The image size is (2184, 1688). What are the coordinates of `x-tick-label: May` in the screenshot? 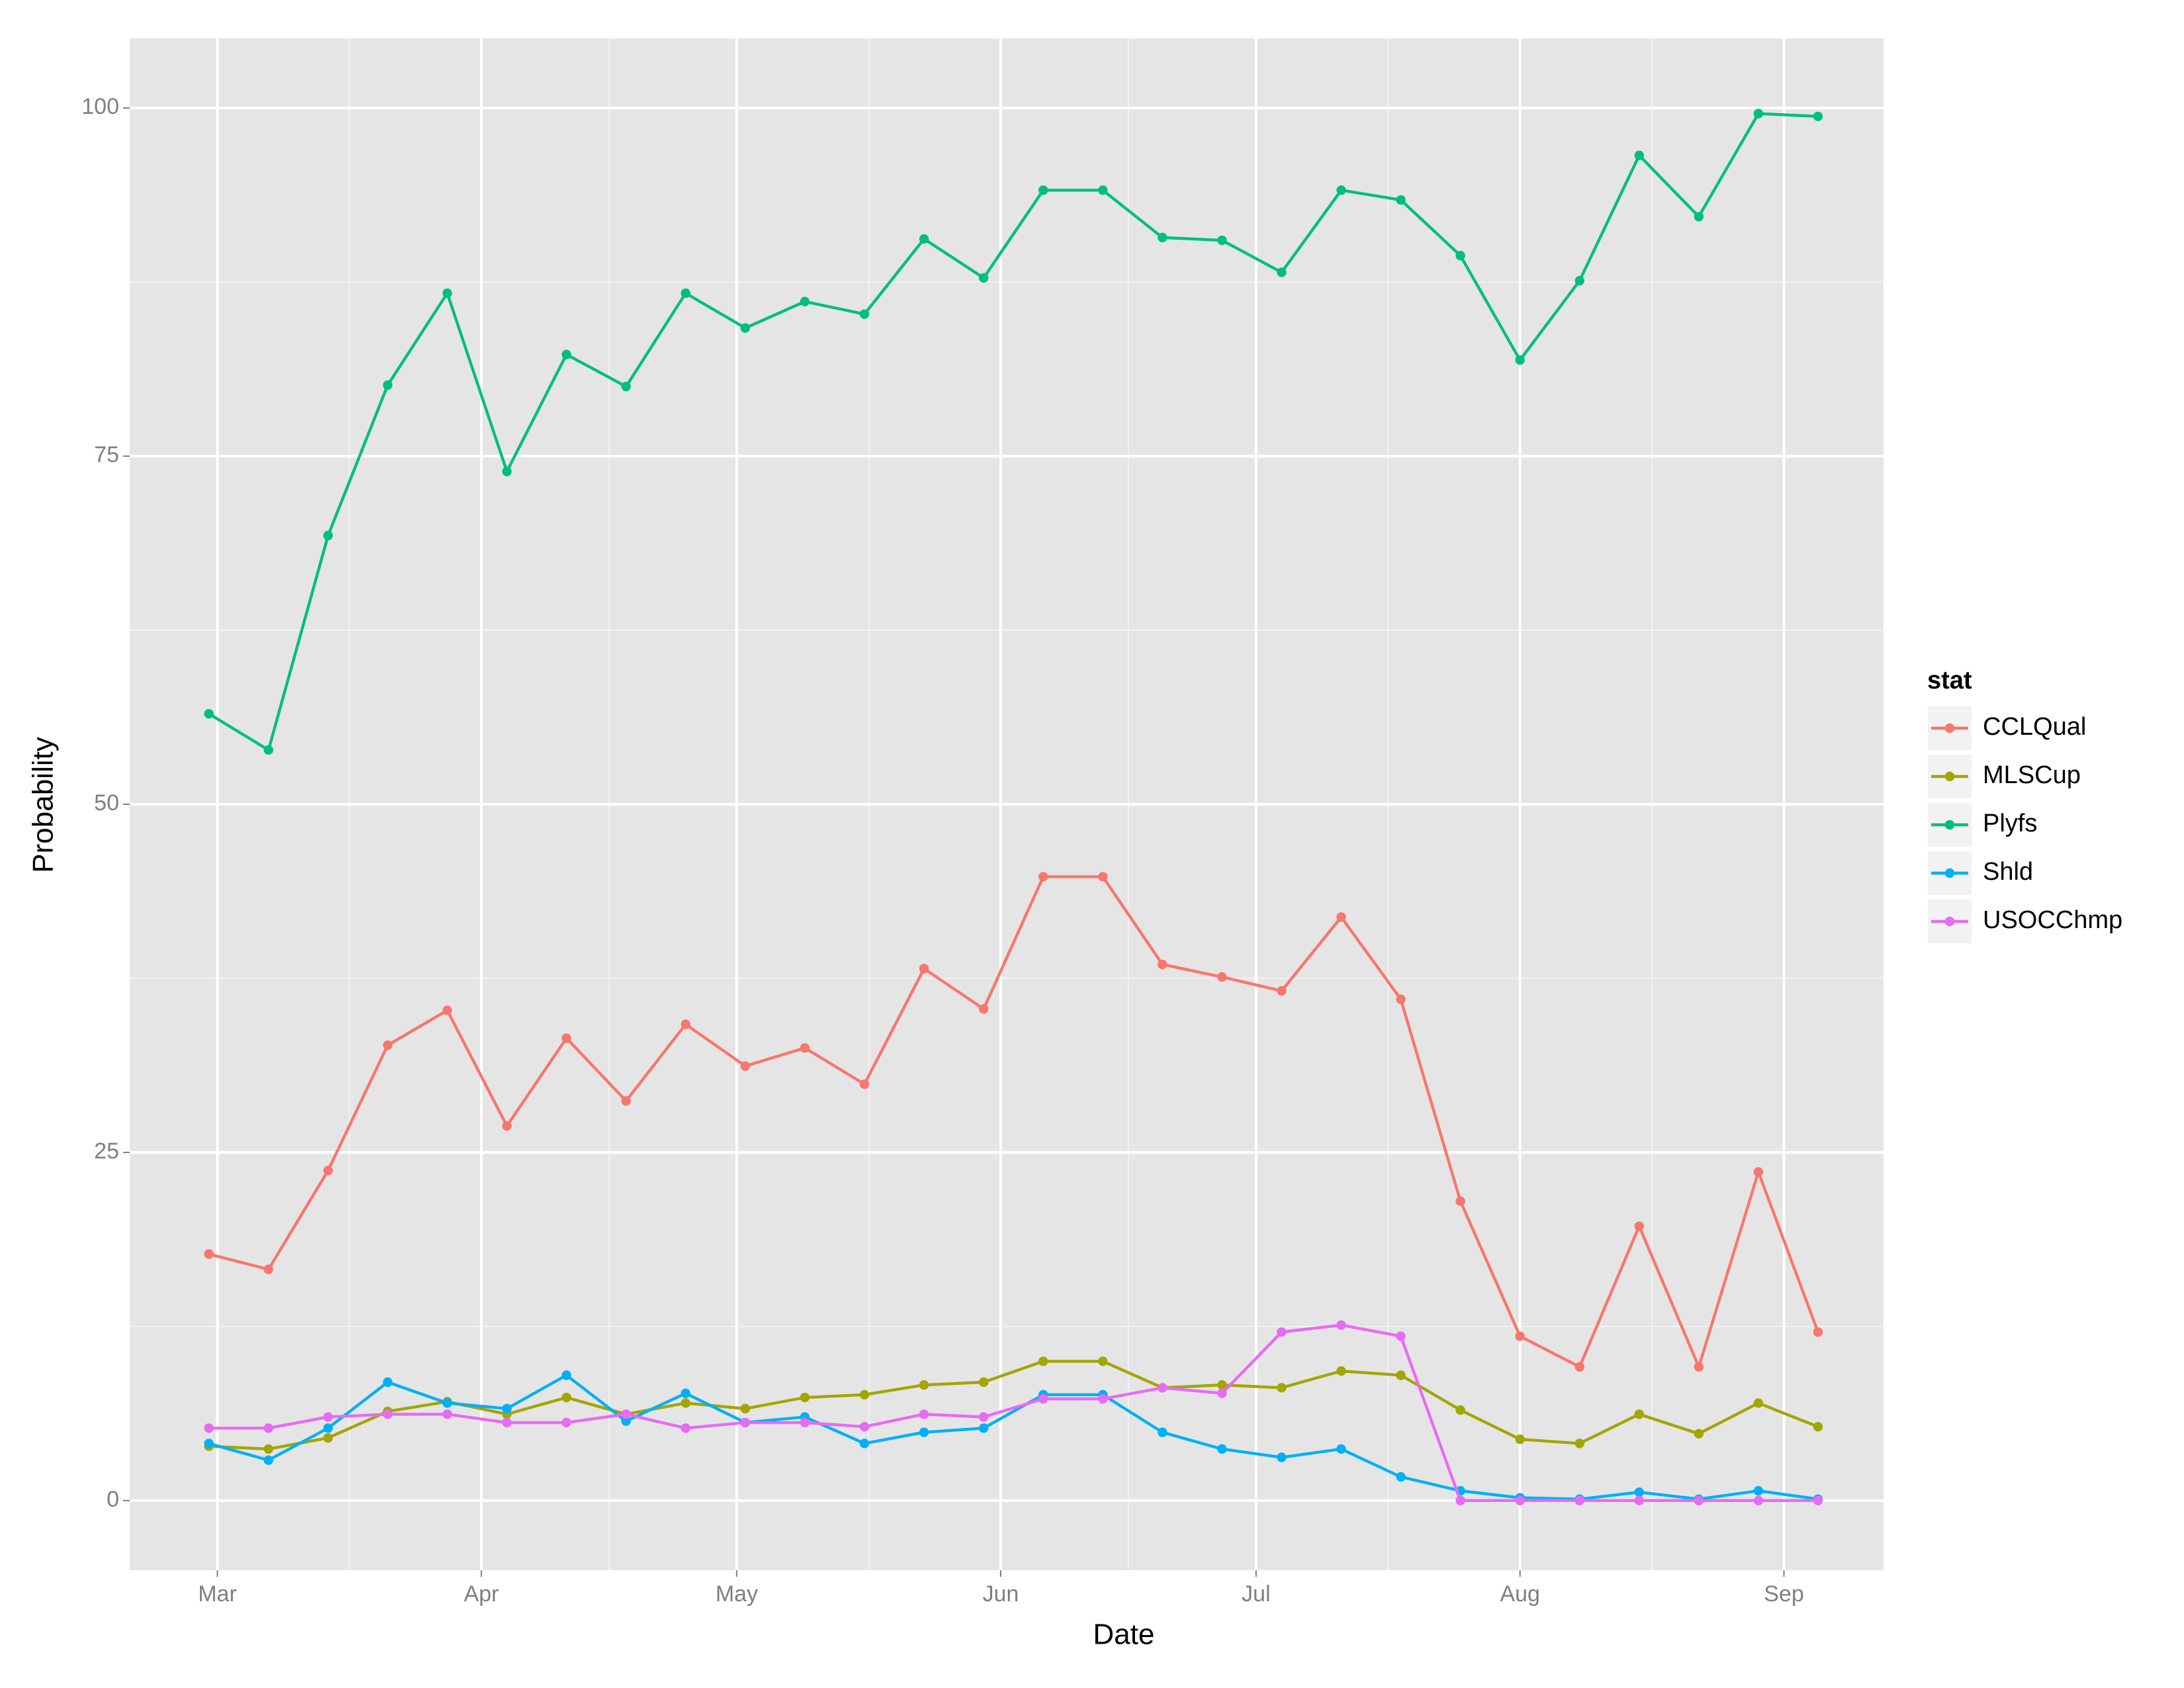 It's located at (736, 1594).